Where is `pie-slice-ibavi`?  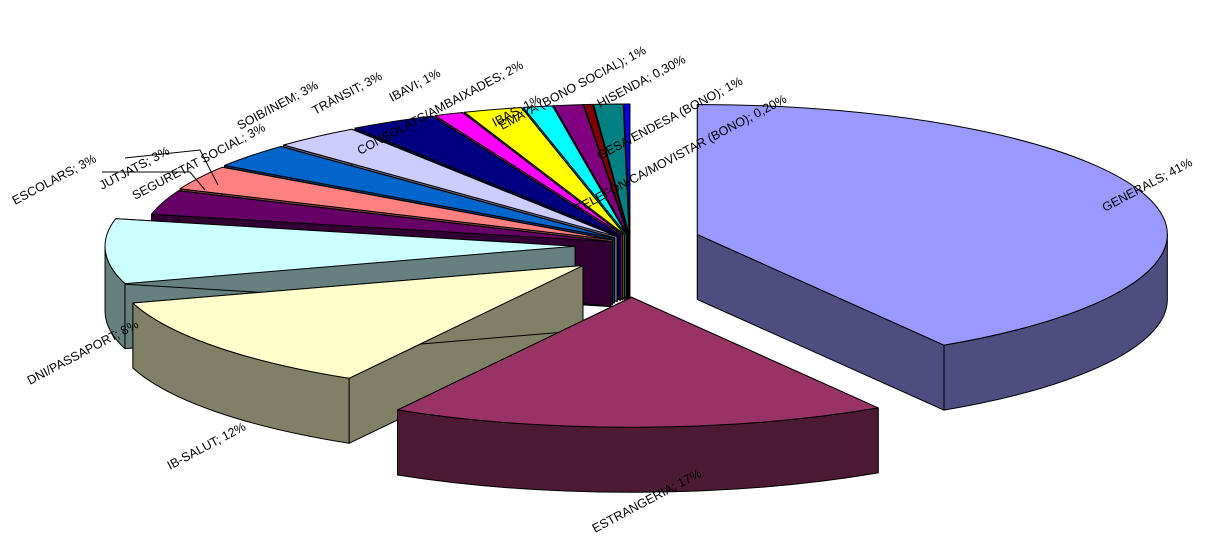 pie-slice-ibavi is located at coordinates (529, 174).